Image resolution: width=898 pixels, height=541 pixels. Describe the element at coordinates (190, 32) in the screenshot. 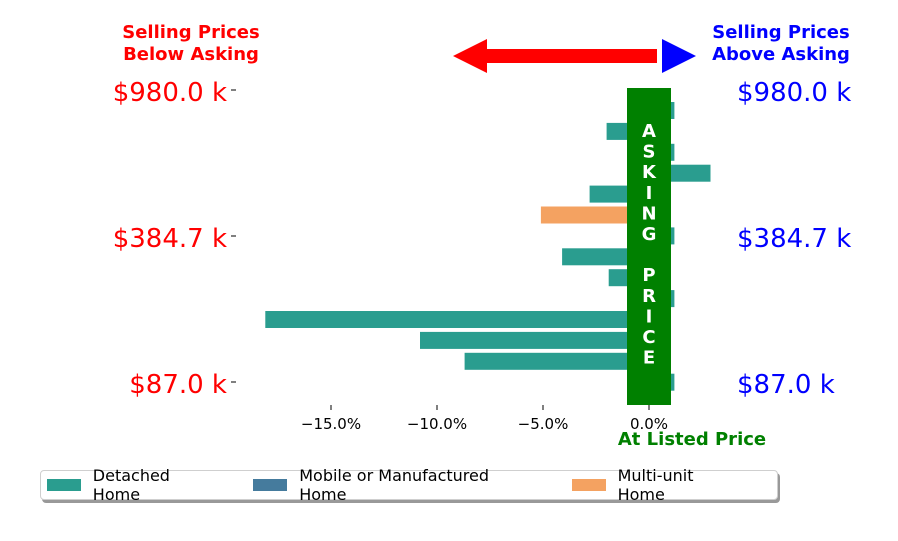

I see `below-asking-title-line1: Selling Prices` at that location.